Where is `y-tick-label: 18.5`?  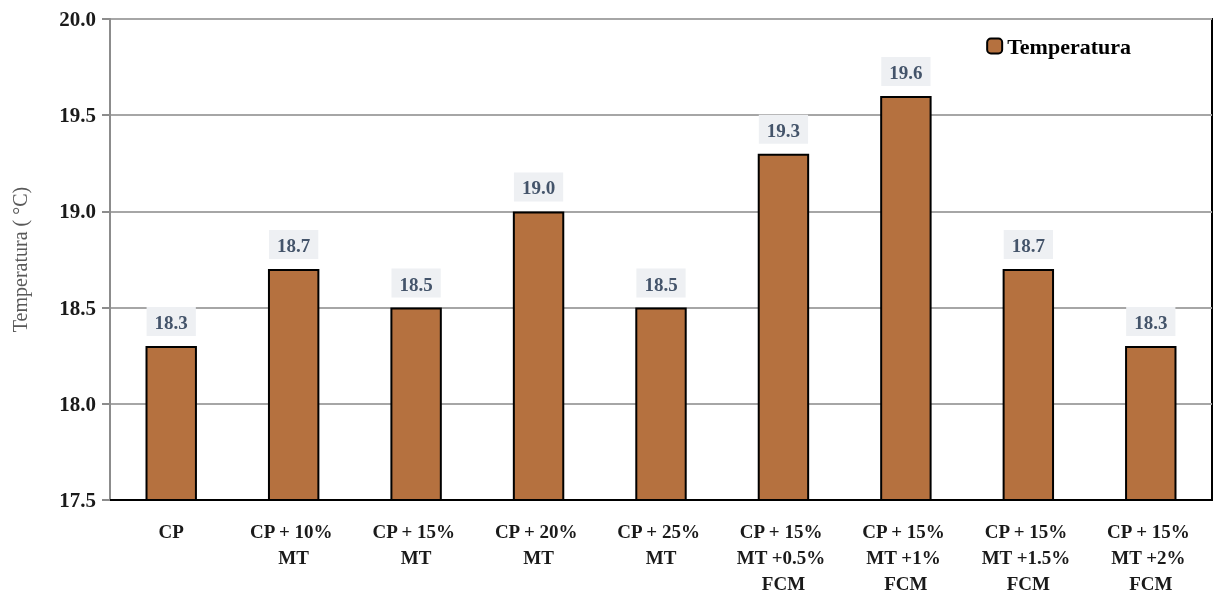 y-tick-label: 18.5 is located at coordinates (77, 307).